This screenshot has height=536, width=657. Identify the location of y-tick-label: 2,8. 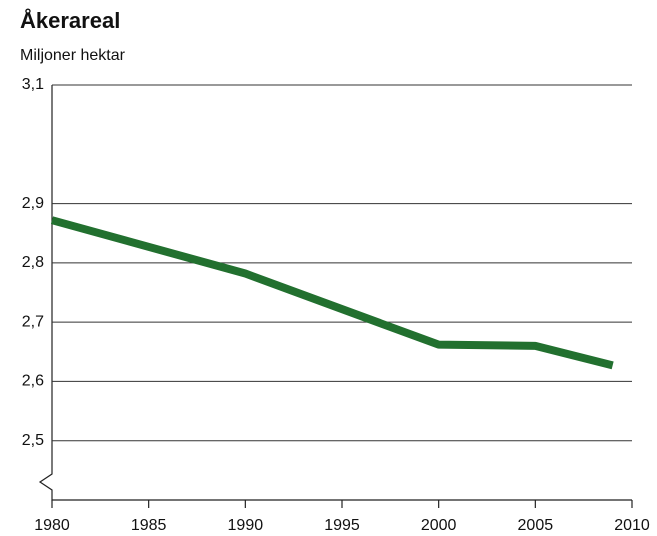
(33, 262).